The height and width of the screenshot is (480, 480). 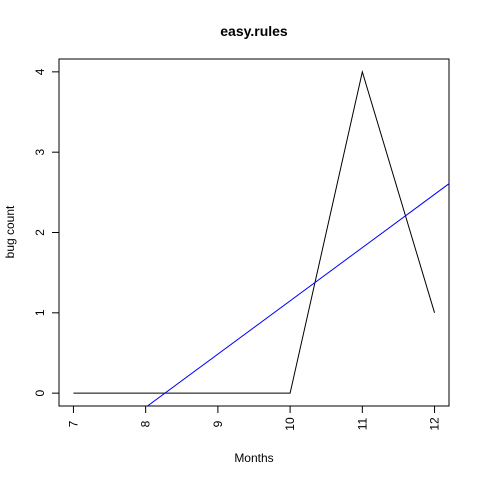 What do you see at coordinates (40, 71) in the screenshot?
I see `y-tick-label: 4` at bounding box center [40, 71].